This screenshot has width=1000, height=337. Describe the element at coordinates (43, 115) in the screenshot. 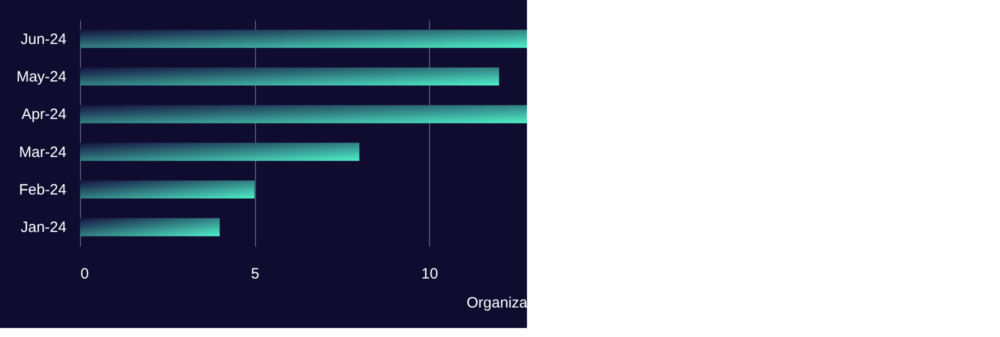

I see `y-tick-label: Apr-24` at that location.